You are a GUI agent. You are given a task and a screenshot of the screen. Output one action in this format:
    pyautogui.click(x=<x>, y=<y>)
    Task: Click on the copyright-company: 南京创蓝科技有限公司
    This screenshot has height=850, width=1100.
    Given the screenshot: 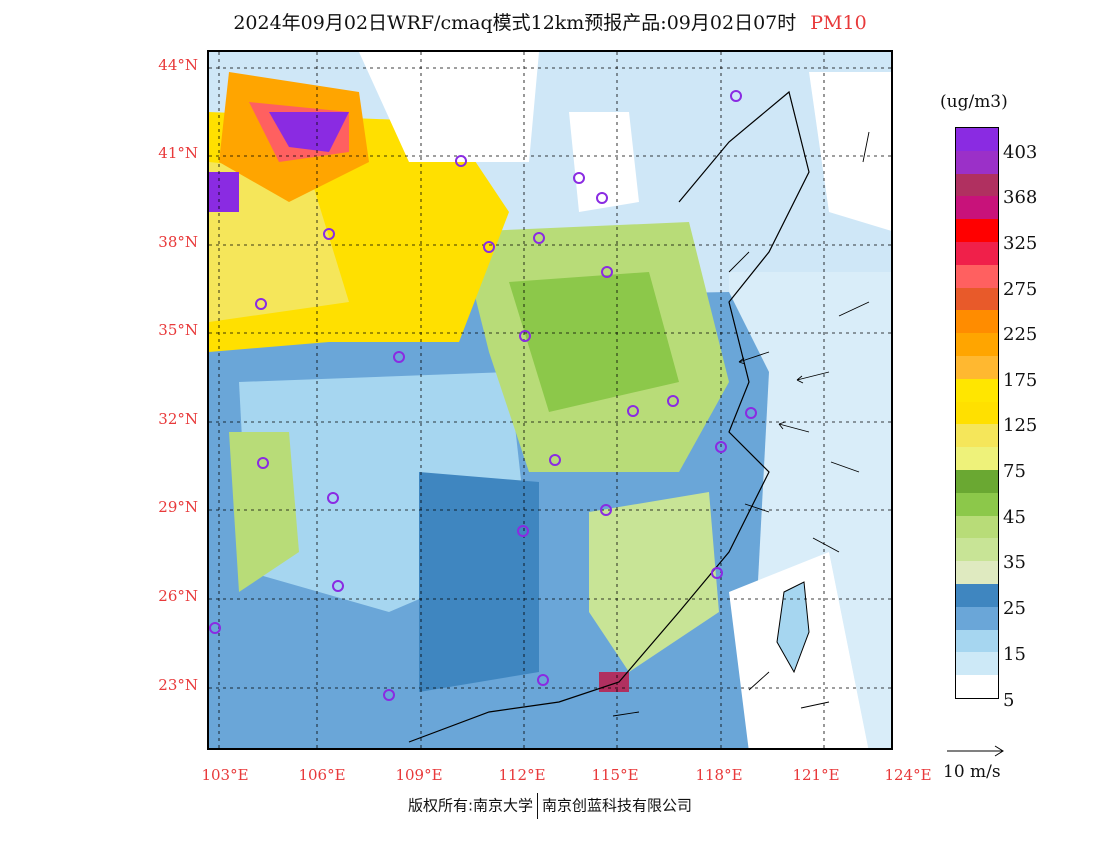 What is the action you would take?
    pyautogui.click(x=617, y=805)
    